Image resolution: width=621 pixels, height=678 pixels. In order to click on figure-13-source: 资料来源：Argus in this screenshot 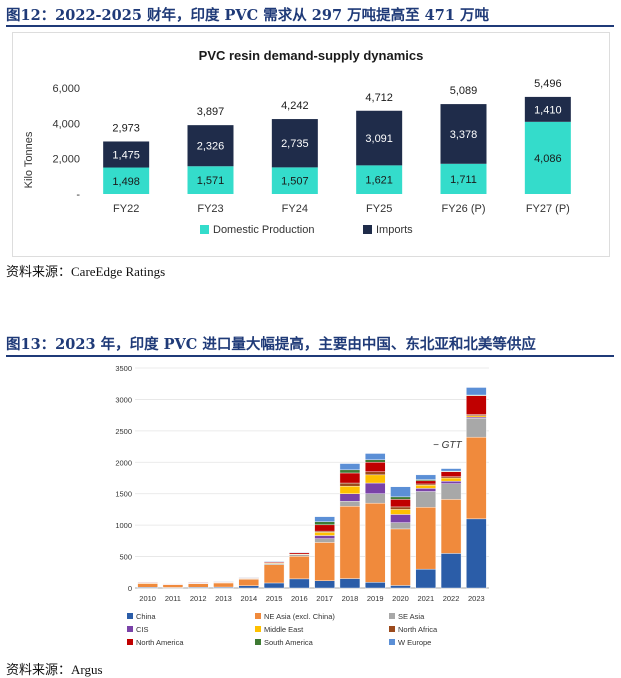, I will do `click(54, 669)`.